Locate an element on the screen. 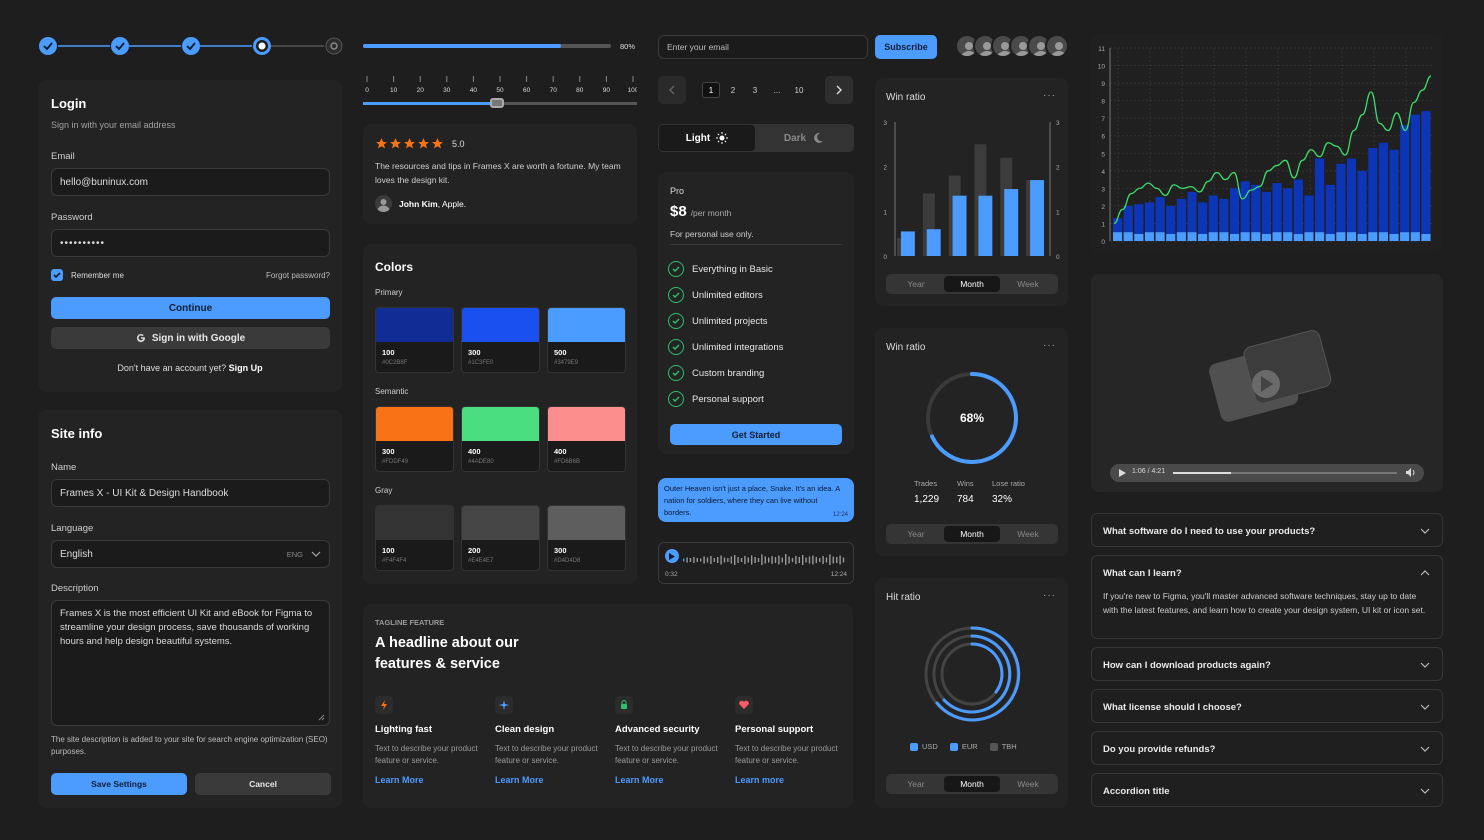 This screenshot has height=840, width=1484. color-swatch: 300 #D4D4D8 is located at coordinates (586, 538).